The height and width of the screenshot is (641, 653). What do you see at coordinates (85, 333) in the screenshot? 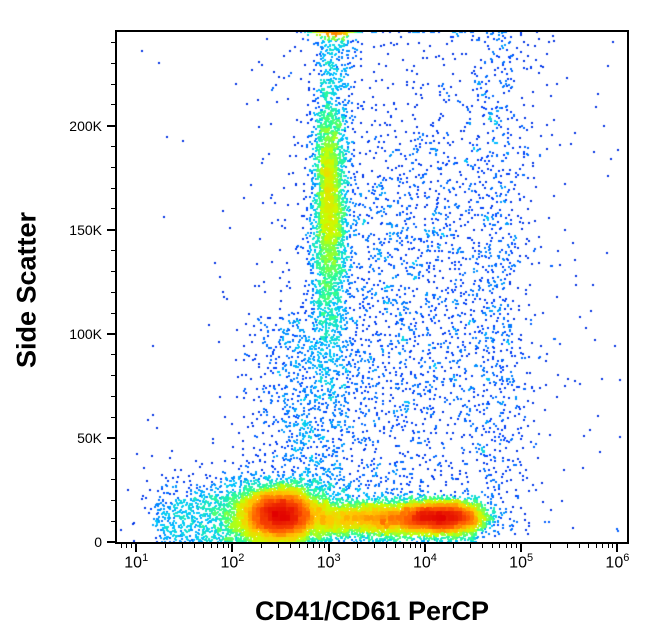
I see `y-tick-label: 100K` at bounding box center [85, 333].